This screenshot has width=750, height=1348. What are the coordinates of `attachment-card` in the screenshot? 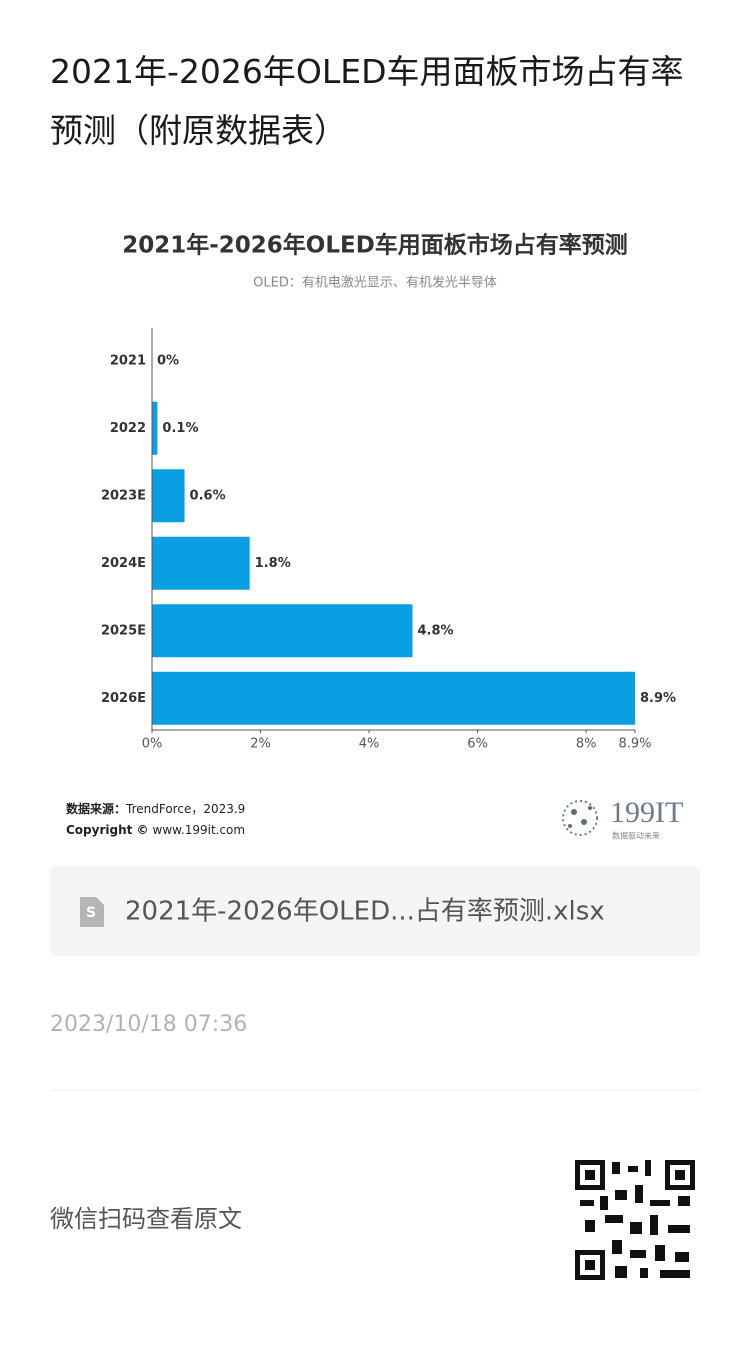 It's located at (375, 911).